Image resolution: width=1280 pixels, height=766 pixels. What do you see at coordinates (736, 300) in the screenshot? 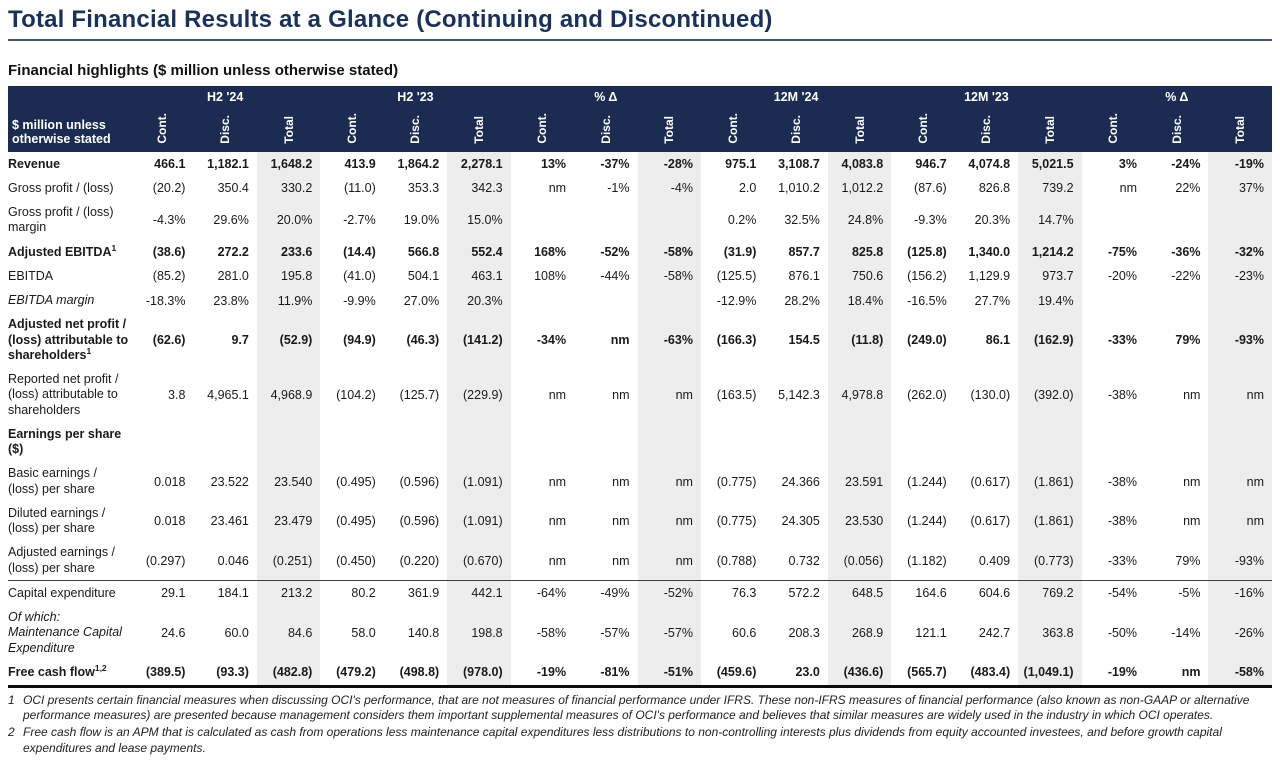
I see `cell-value: -12.9%` at bounding box center [736, 300].